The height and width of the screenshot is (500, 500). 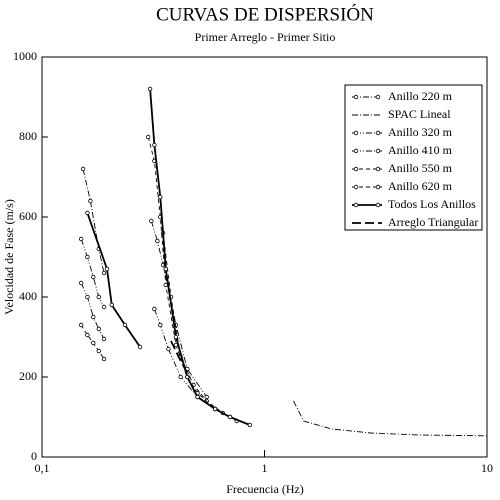 What do you see at coordinates (420, 96) in the screenshot?
I see `legend-label: Anillo 220 m` at bounding box center [420, 96].